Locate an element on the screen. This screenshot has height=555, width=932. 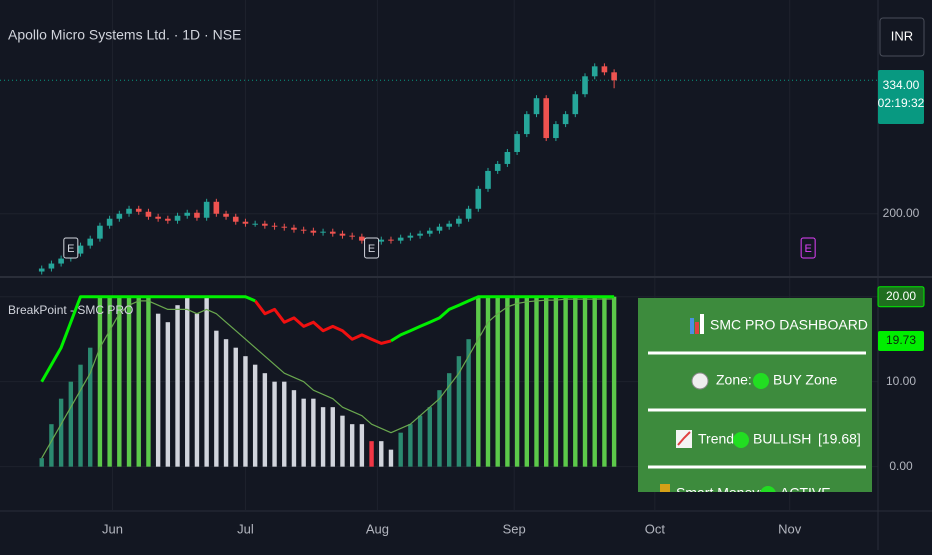
last-price-box is located at coordinates (901, 97).